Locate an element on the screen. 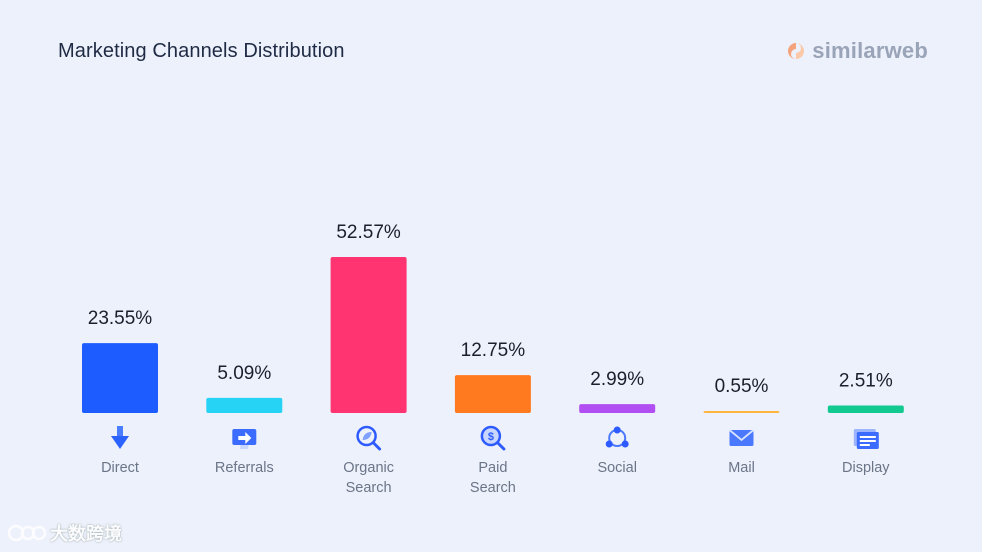  category-label-organic-search: Search is located at coordinates (369, 488).